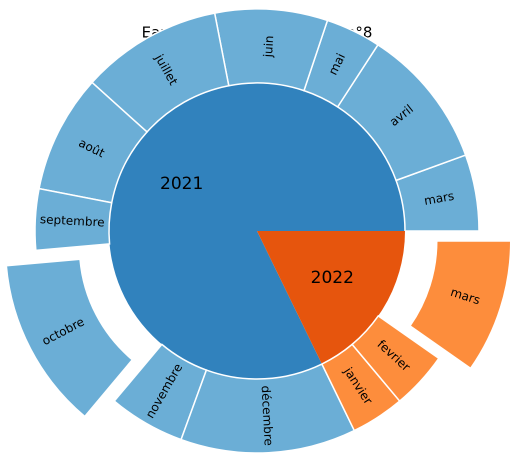  I want to click on month-label: juin, so click(268, 47).